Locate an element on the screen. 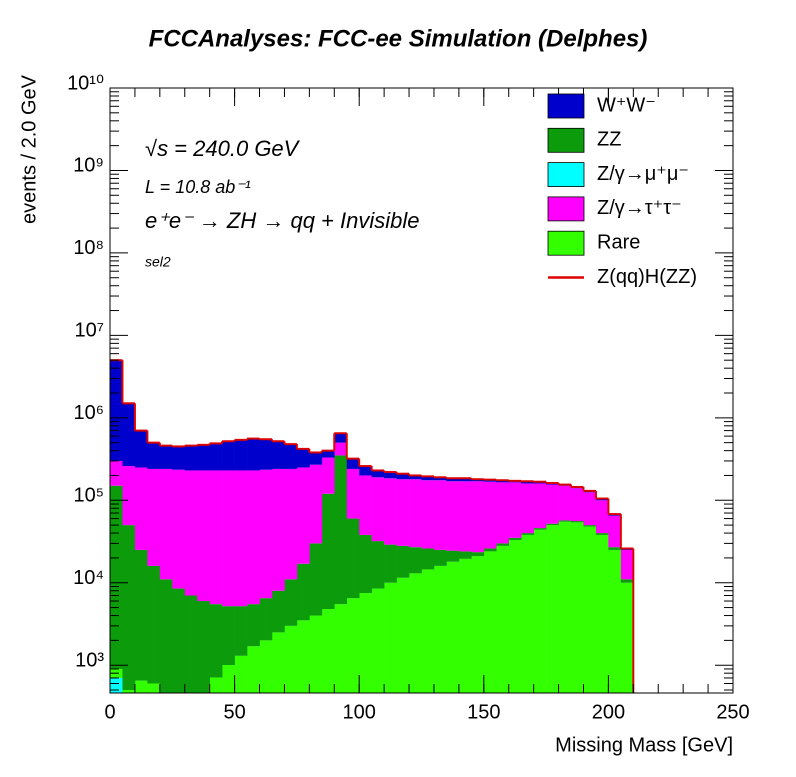 The width and height of the screenshot is (796, 777). x-tick-label: 50 is located at coordinates (234, 712).